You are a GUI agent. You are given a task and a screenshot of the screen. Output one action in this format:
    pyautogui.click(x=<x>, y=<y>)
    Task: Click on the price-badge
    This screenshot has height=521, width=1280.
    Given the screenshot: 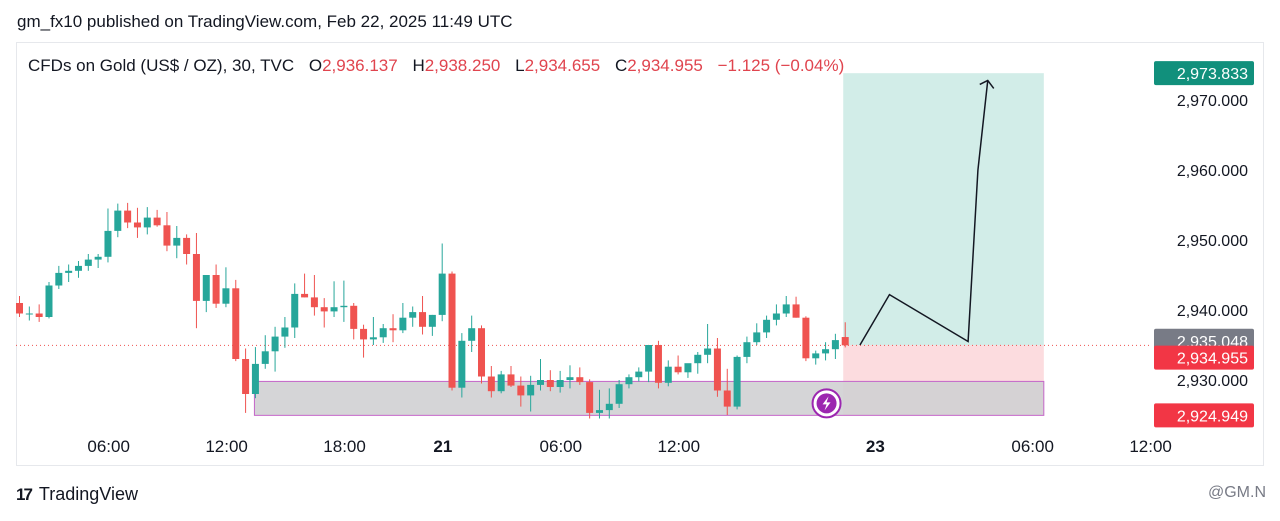 What is the action you would take?
    pyautogui.click(x=1204, y=357)
    